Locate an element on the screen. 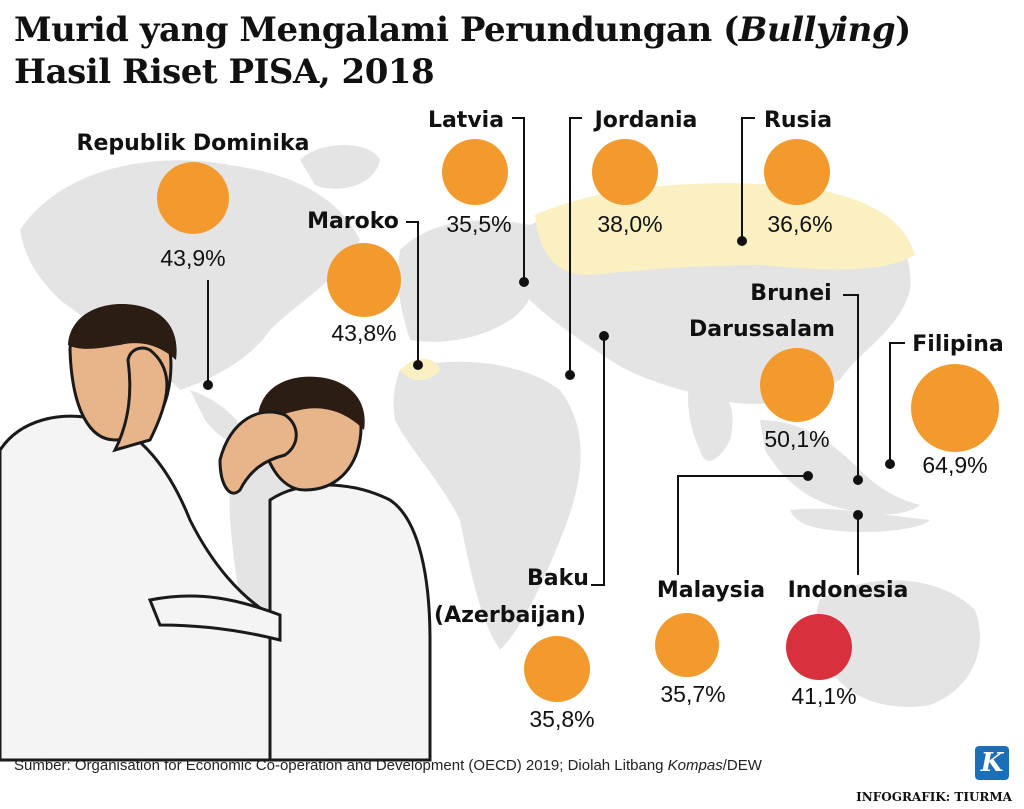  value-label: 35,7% is located at coordinates (692, 694).